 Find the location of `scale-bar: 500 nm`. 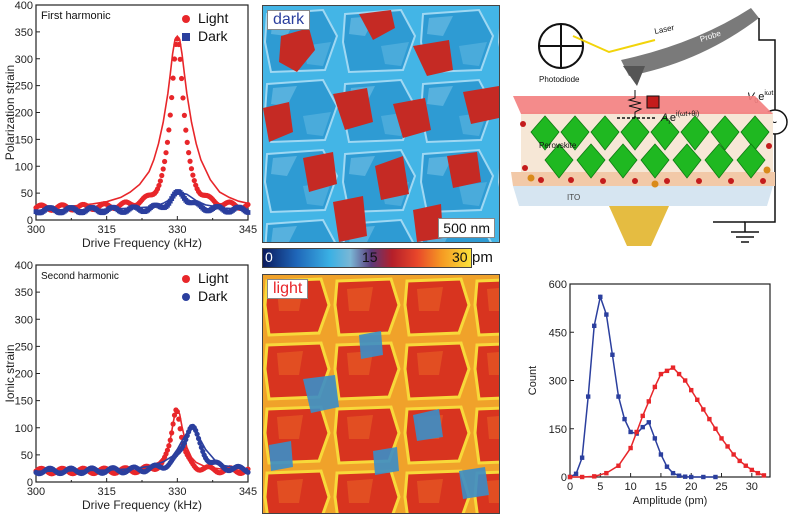

scale-bar: 500 nm is located at coordinates (466, 228).